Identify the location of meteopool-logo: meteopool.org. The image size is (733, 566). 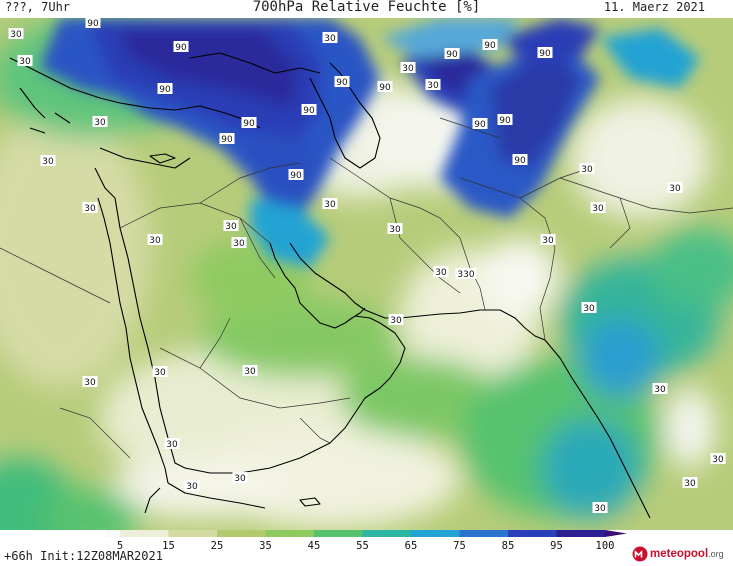
(682, 555).